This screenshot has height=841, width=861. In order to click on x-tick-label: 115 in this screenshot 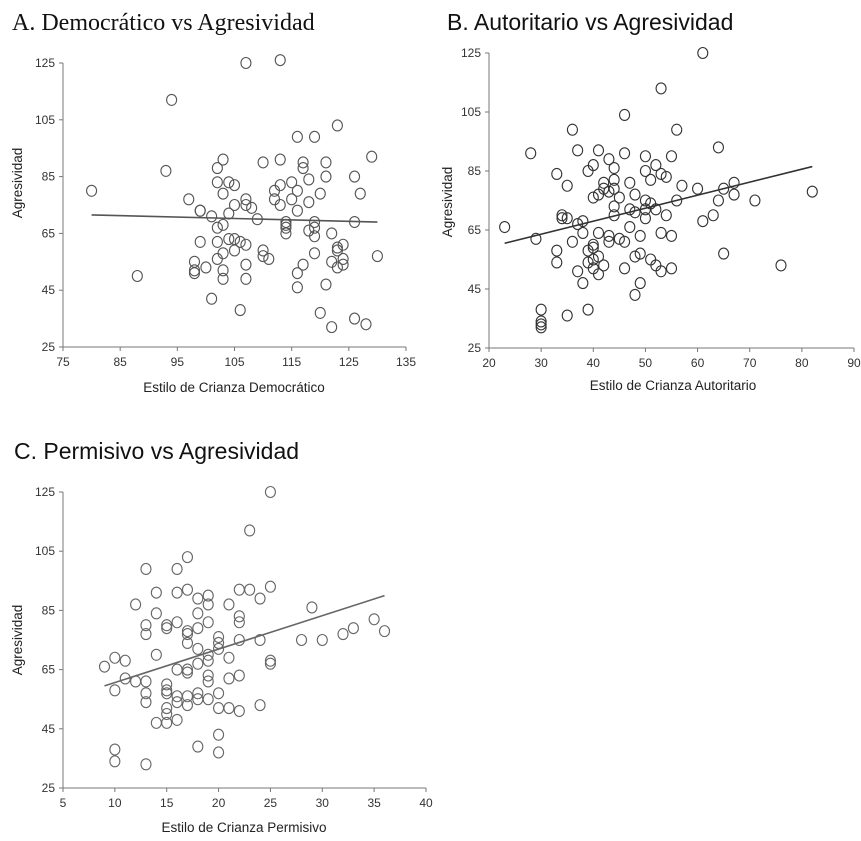, I will do `click(291, 362)`.